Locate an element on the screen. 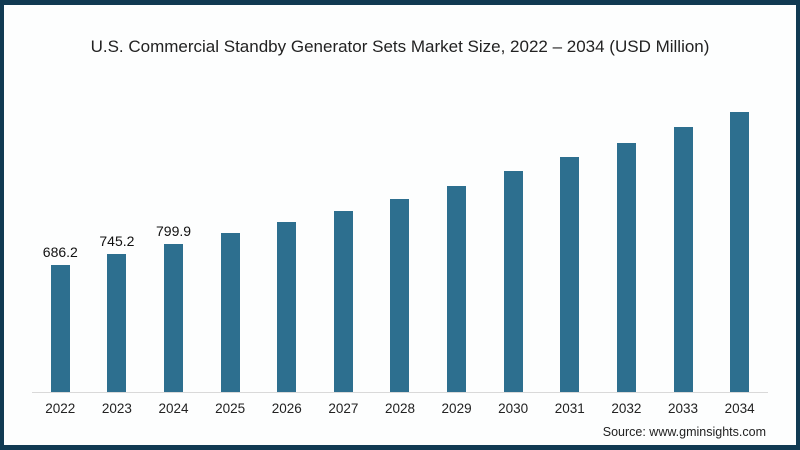 Image resolution: width=800 pixels, height=450 pixels. bar-2029 is located at coordinates (457, 289).